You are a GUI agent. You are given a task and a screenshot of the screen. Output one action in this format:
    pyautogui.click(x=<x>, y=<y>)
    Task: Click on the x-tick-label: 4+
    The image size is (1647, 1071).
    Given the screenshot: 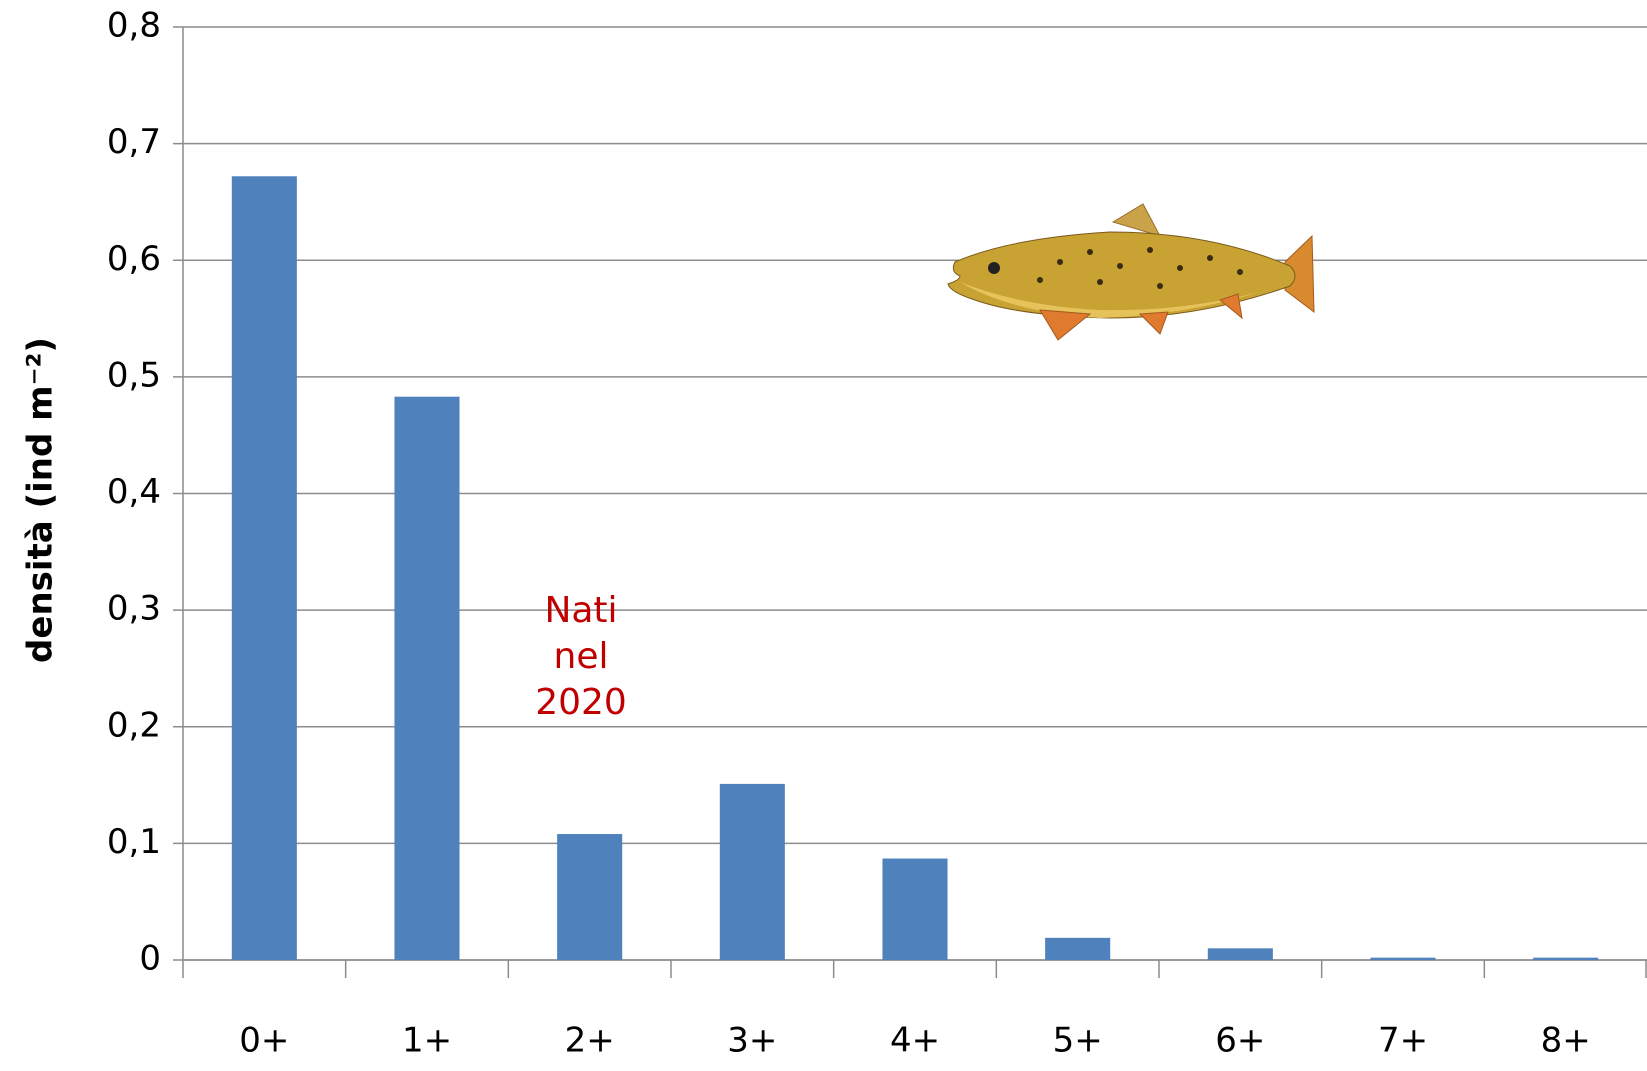 What is the action you would take?
    pyautogui.click(x=915, y=1041)
    